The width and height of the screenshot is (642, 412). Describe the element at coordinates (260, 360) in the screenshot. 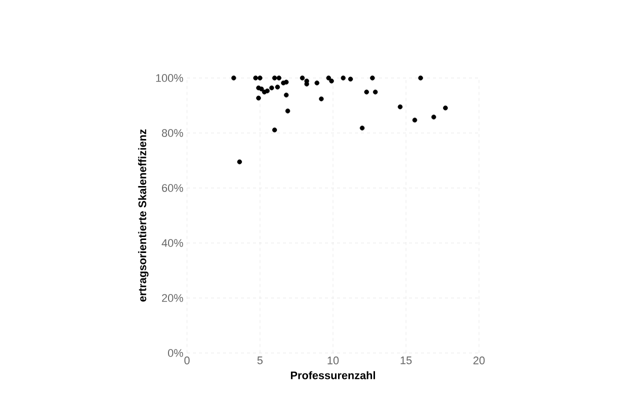

I see `x-tick-label: 5` at that location.